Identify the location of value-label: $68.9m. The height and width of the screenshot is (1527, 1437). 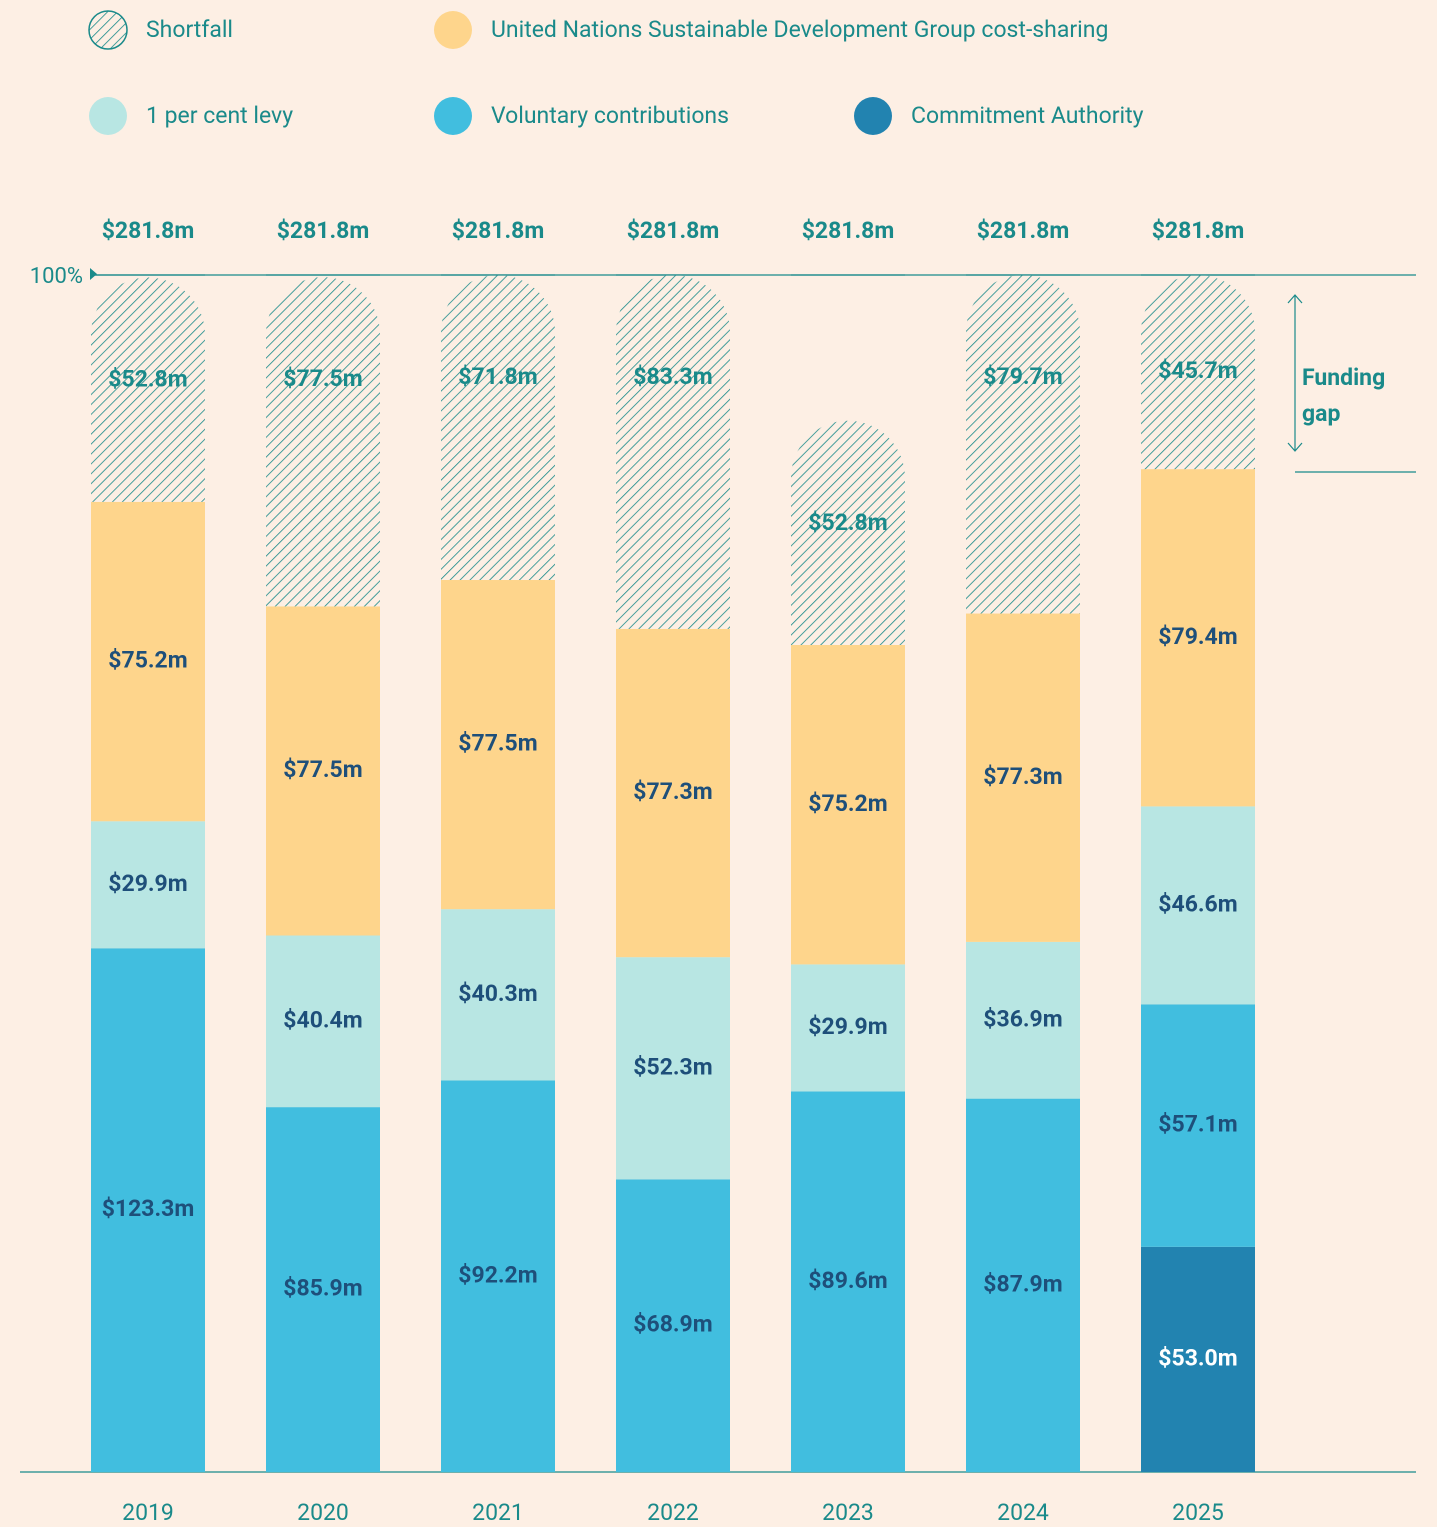
(672, 1324).